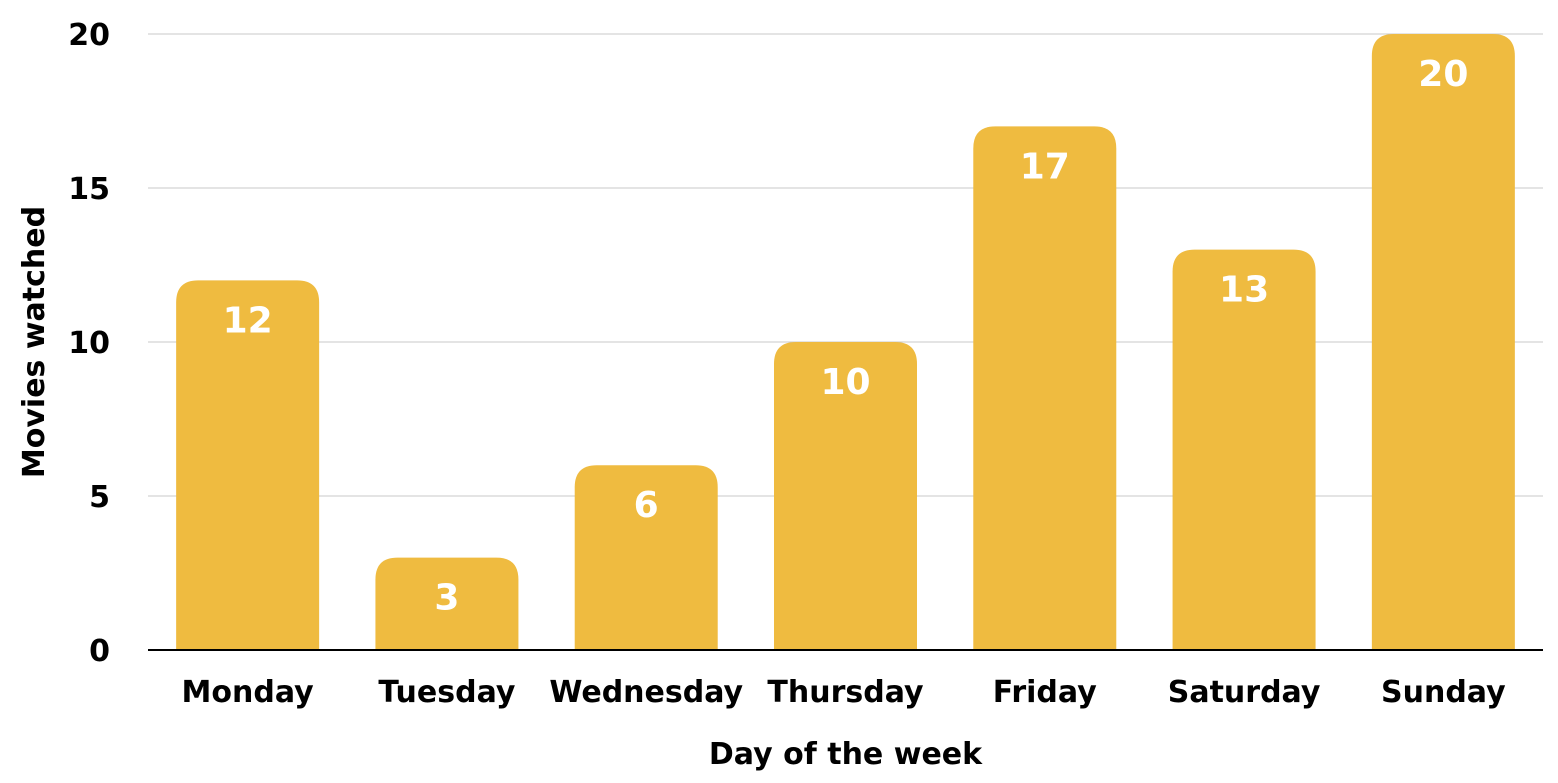 This screenshot has height=783, width=1558. What do you see at coordinates (1045, 388) in the screenshot?
I see `bar-friday` at bounding box center [1045, 388].